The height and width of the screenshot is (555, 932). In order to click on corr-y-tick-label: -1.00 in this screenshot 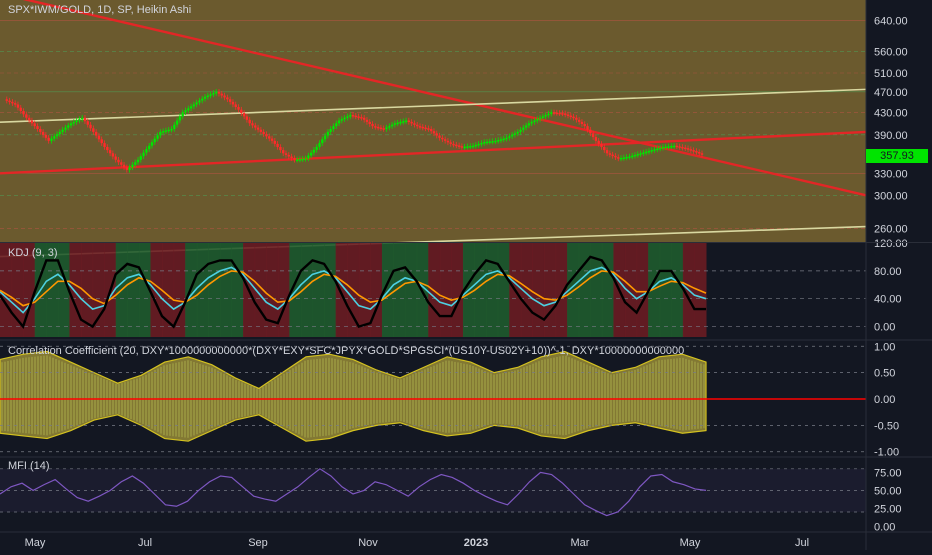, I will do `click(886, 453)`.